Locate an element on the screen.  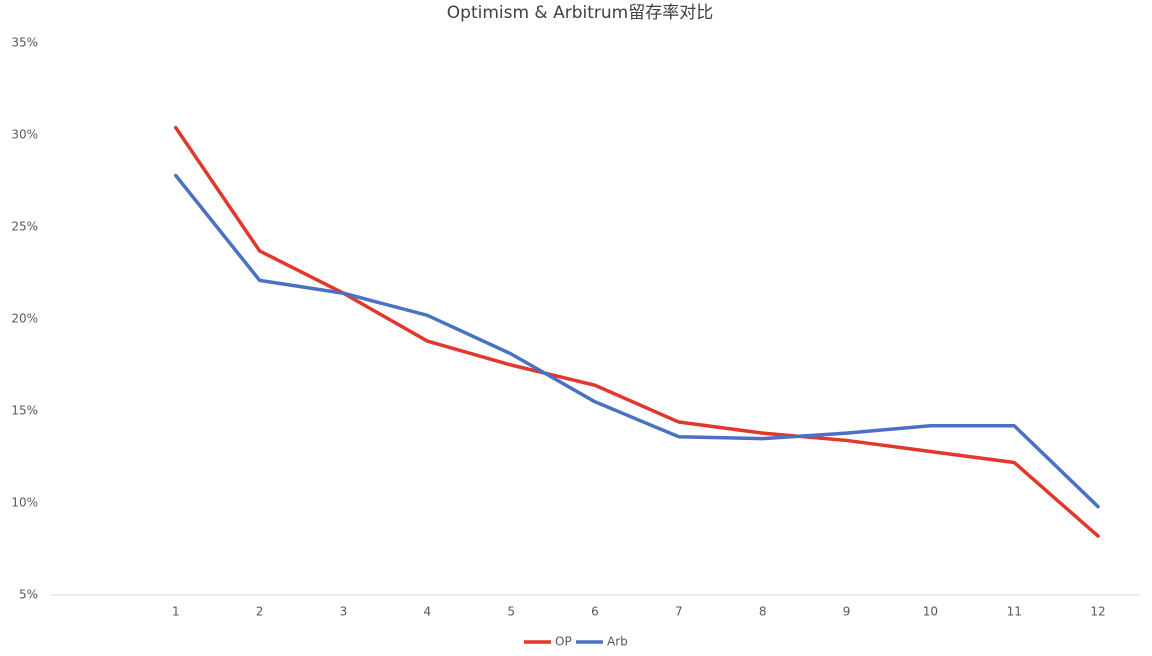
y-tick-label: 35% is located at coordinates (24, 43).